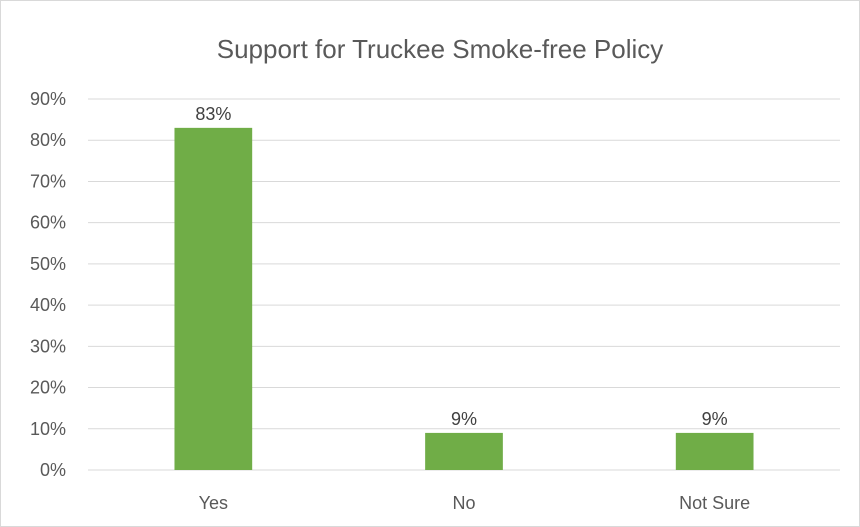 The height and width of the screenshot is (527, 860). Describe the element at coordinates (48, 181) in the screenshot. I see `y-tick-label: 70%` at that location.